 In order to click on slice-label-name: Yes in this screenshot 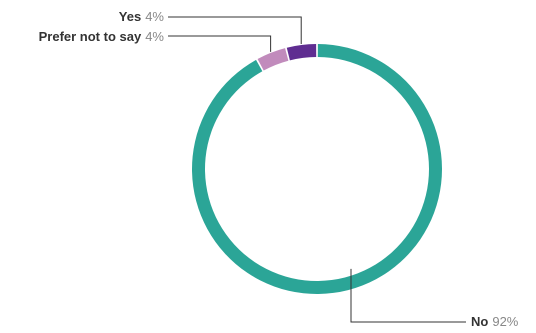, I will do `click(130, 16)`.